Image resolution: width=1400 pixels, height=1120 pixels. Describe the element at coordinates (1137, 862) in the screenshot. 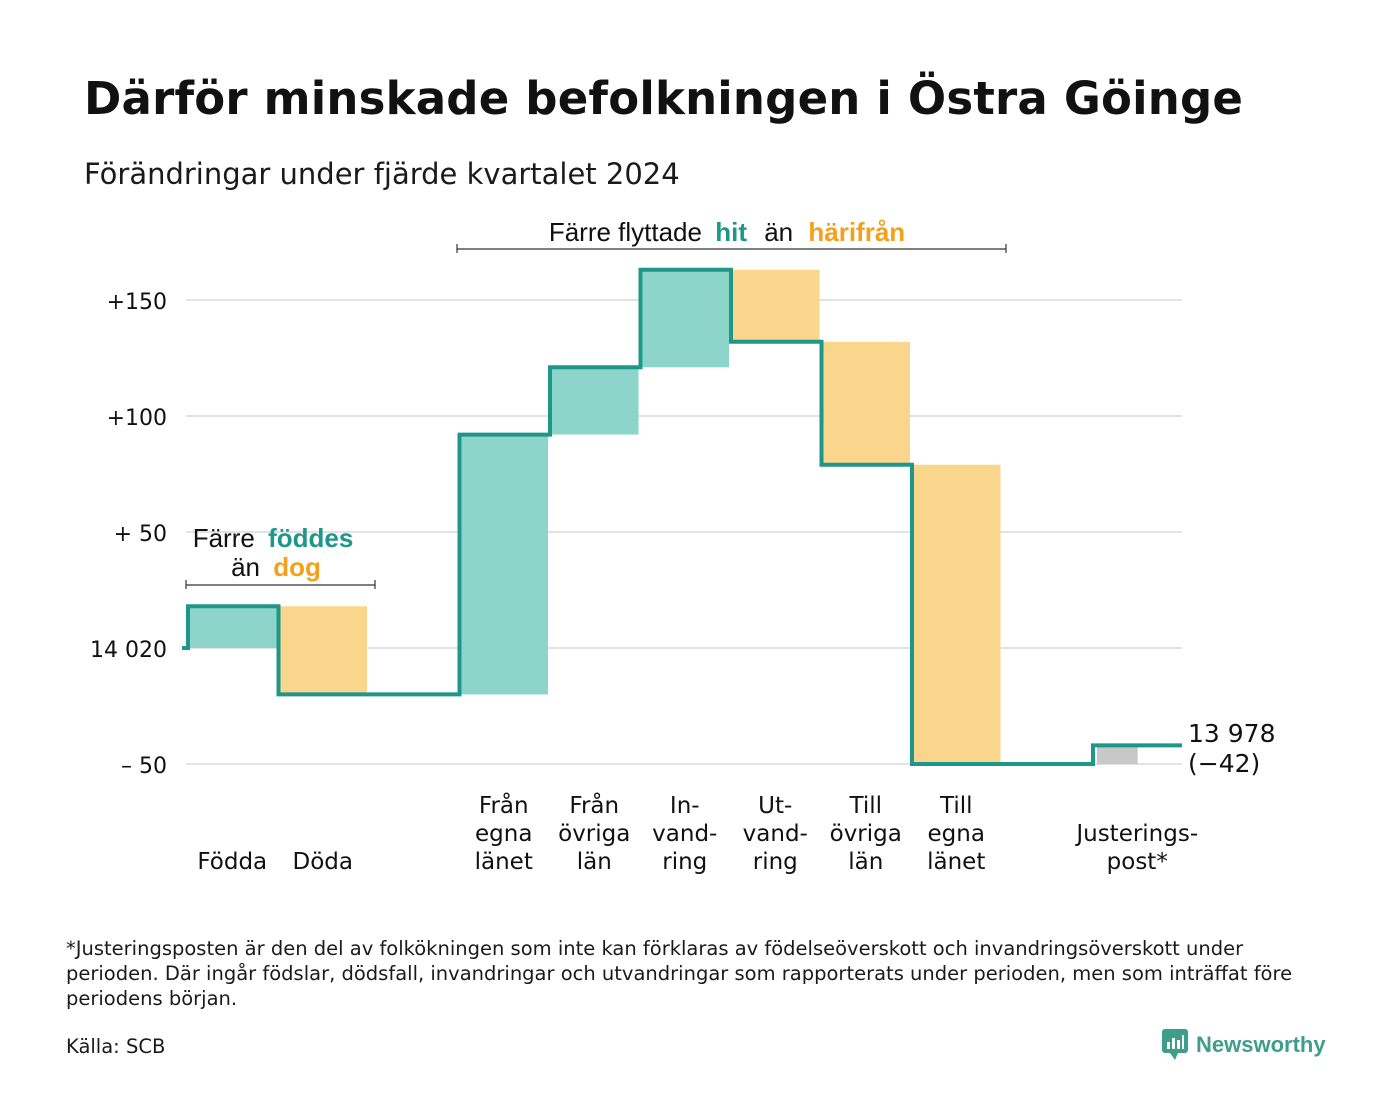

I see `x-tick-label: post*` at that location.